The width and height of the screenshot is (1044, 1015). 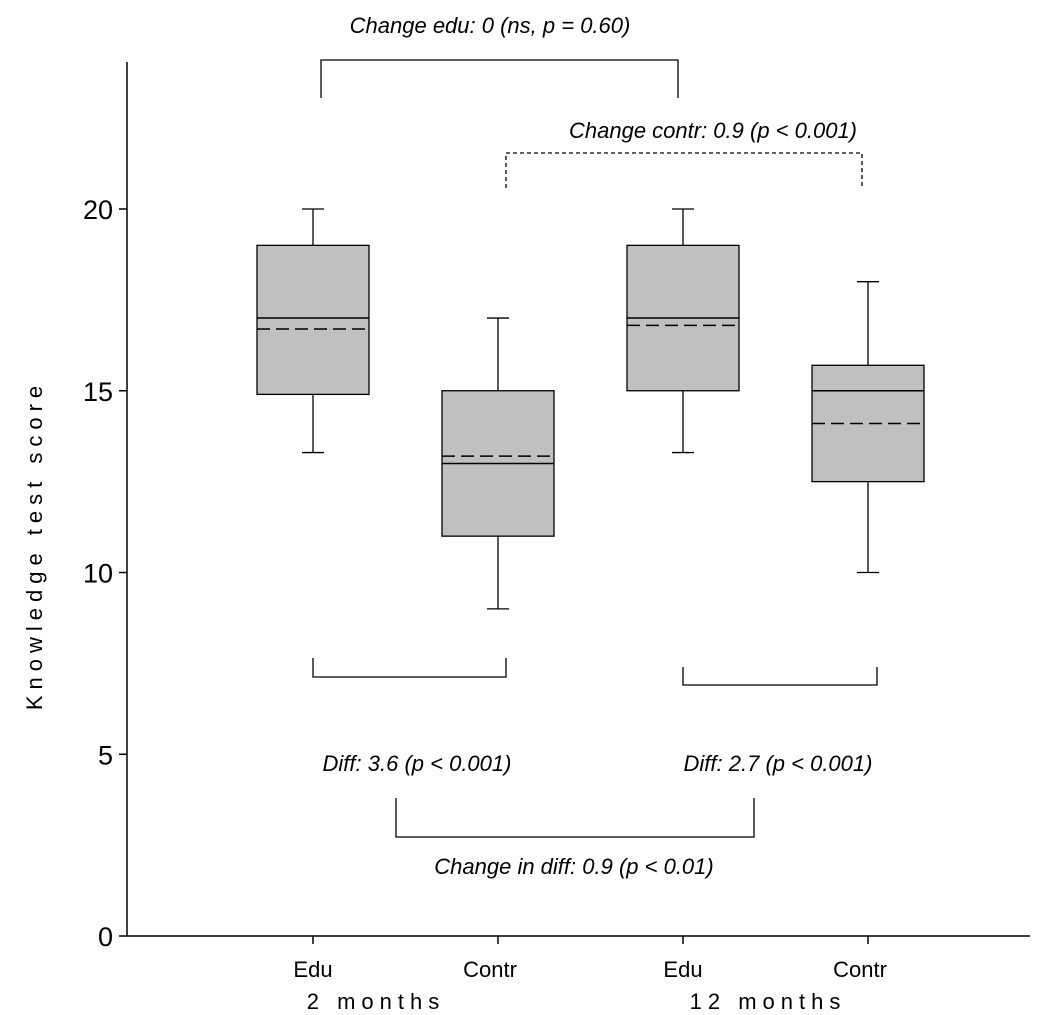 I want to click on y-axis-label: Knowledge test score, so click(x=34, y=545).